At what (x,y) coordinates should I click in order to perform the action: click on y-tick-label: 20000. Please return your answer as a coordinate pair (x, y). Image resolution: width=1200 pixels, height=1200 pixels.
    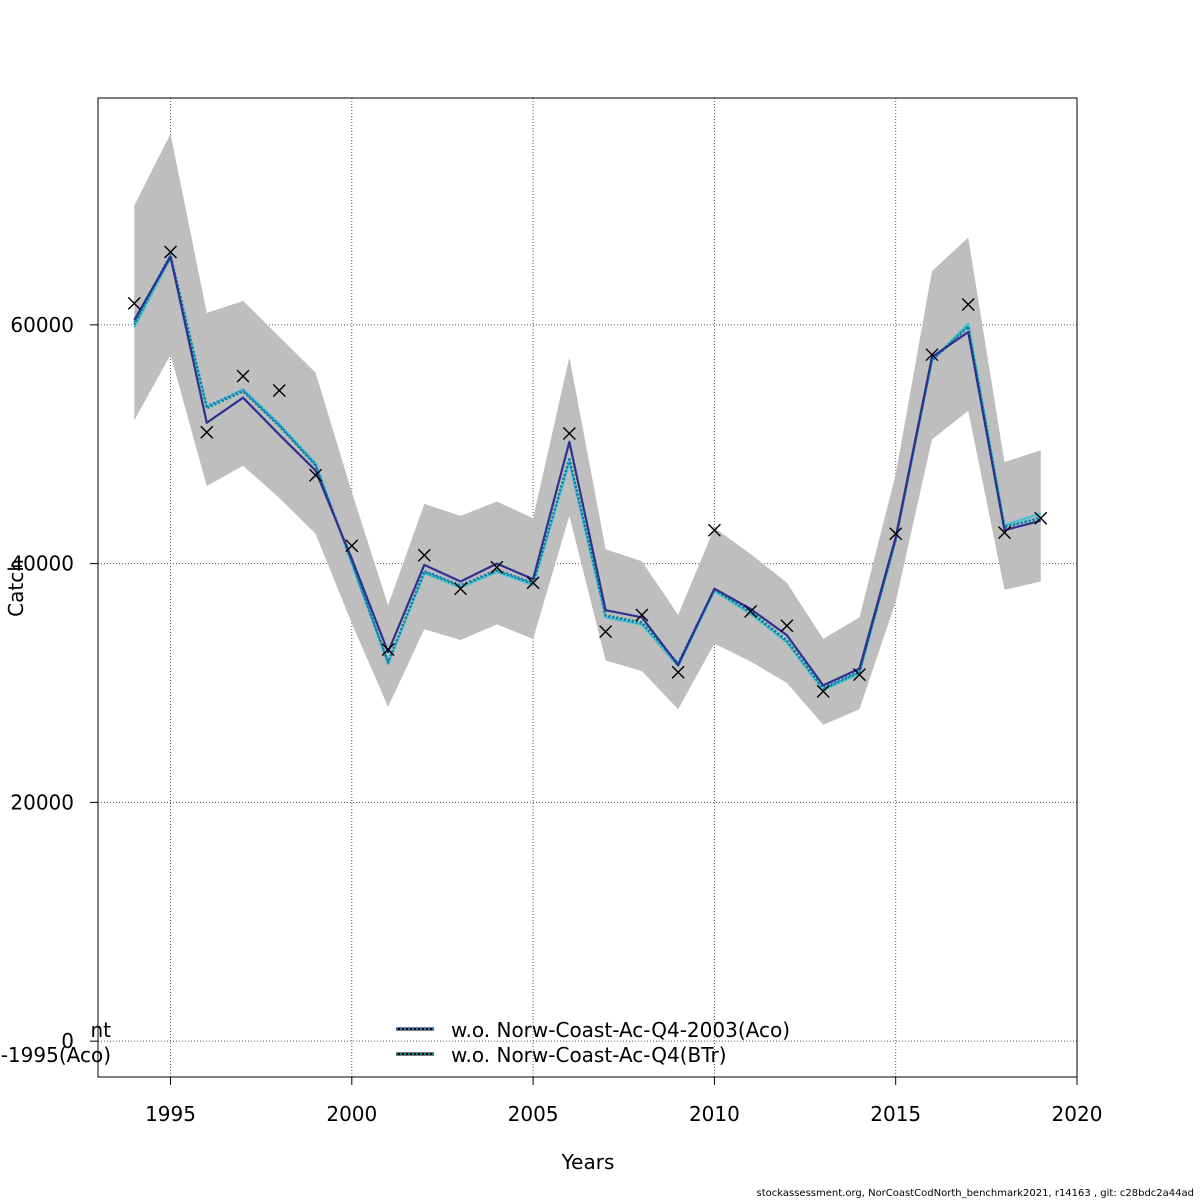
    Looking at the image, I should click on (42, 802).